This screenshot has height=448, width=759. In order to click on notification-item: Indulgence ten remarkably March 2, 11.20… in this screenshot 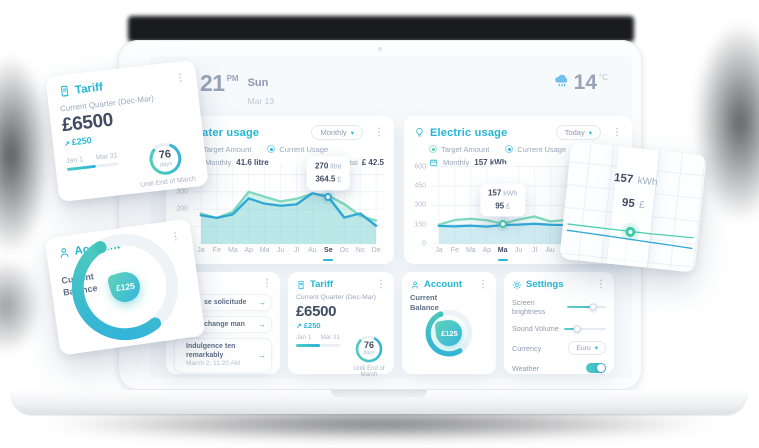, I will do `click(223, 355)`.